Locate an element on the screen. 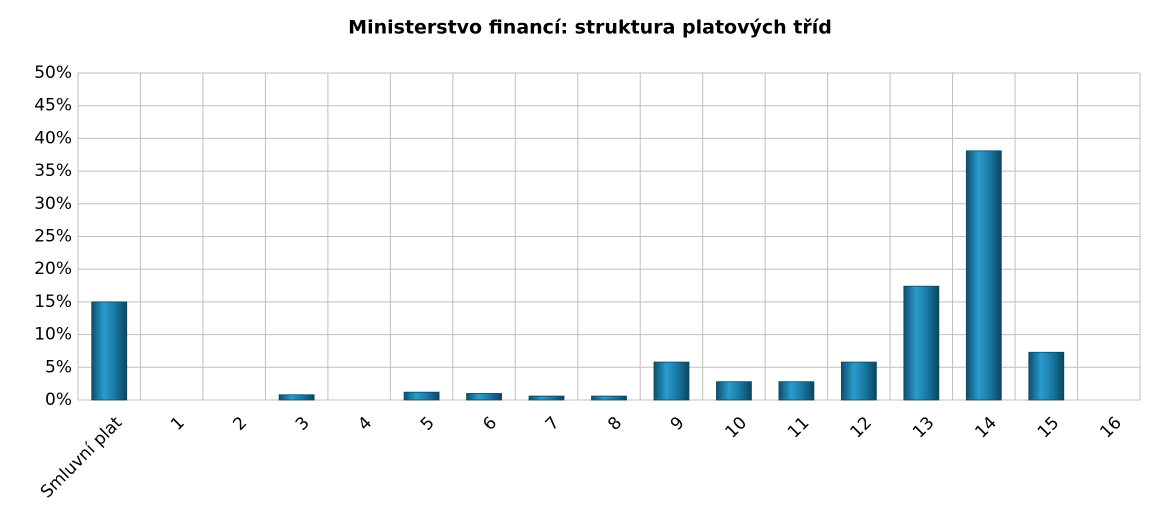  x-tick-label: 2 is located at coordinates (240, 424).